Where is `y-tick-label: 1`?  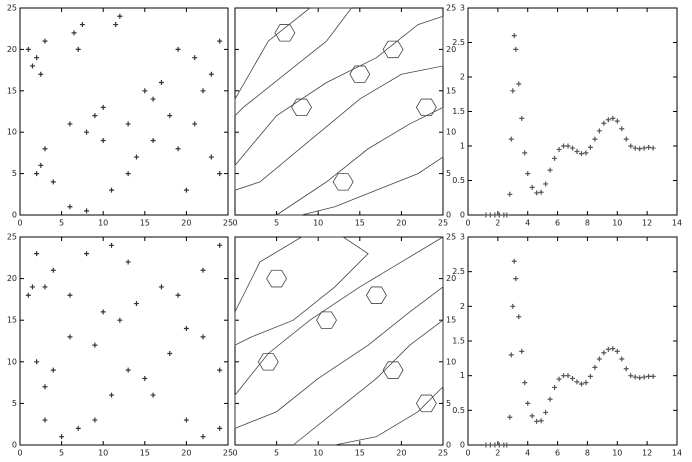 y-tick-label: 1 is located at coordinates (462, 375).